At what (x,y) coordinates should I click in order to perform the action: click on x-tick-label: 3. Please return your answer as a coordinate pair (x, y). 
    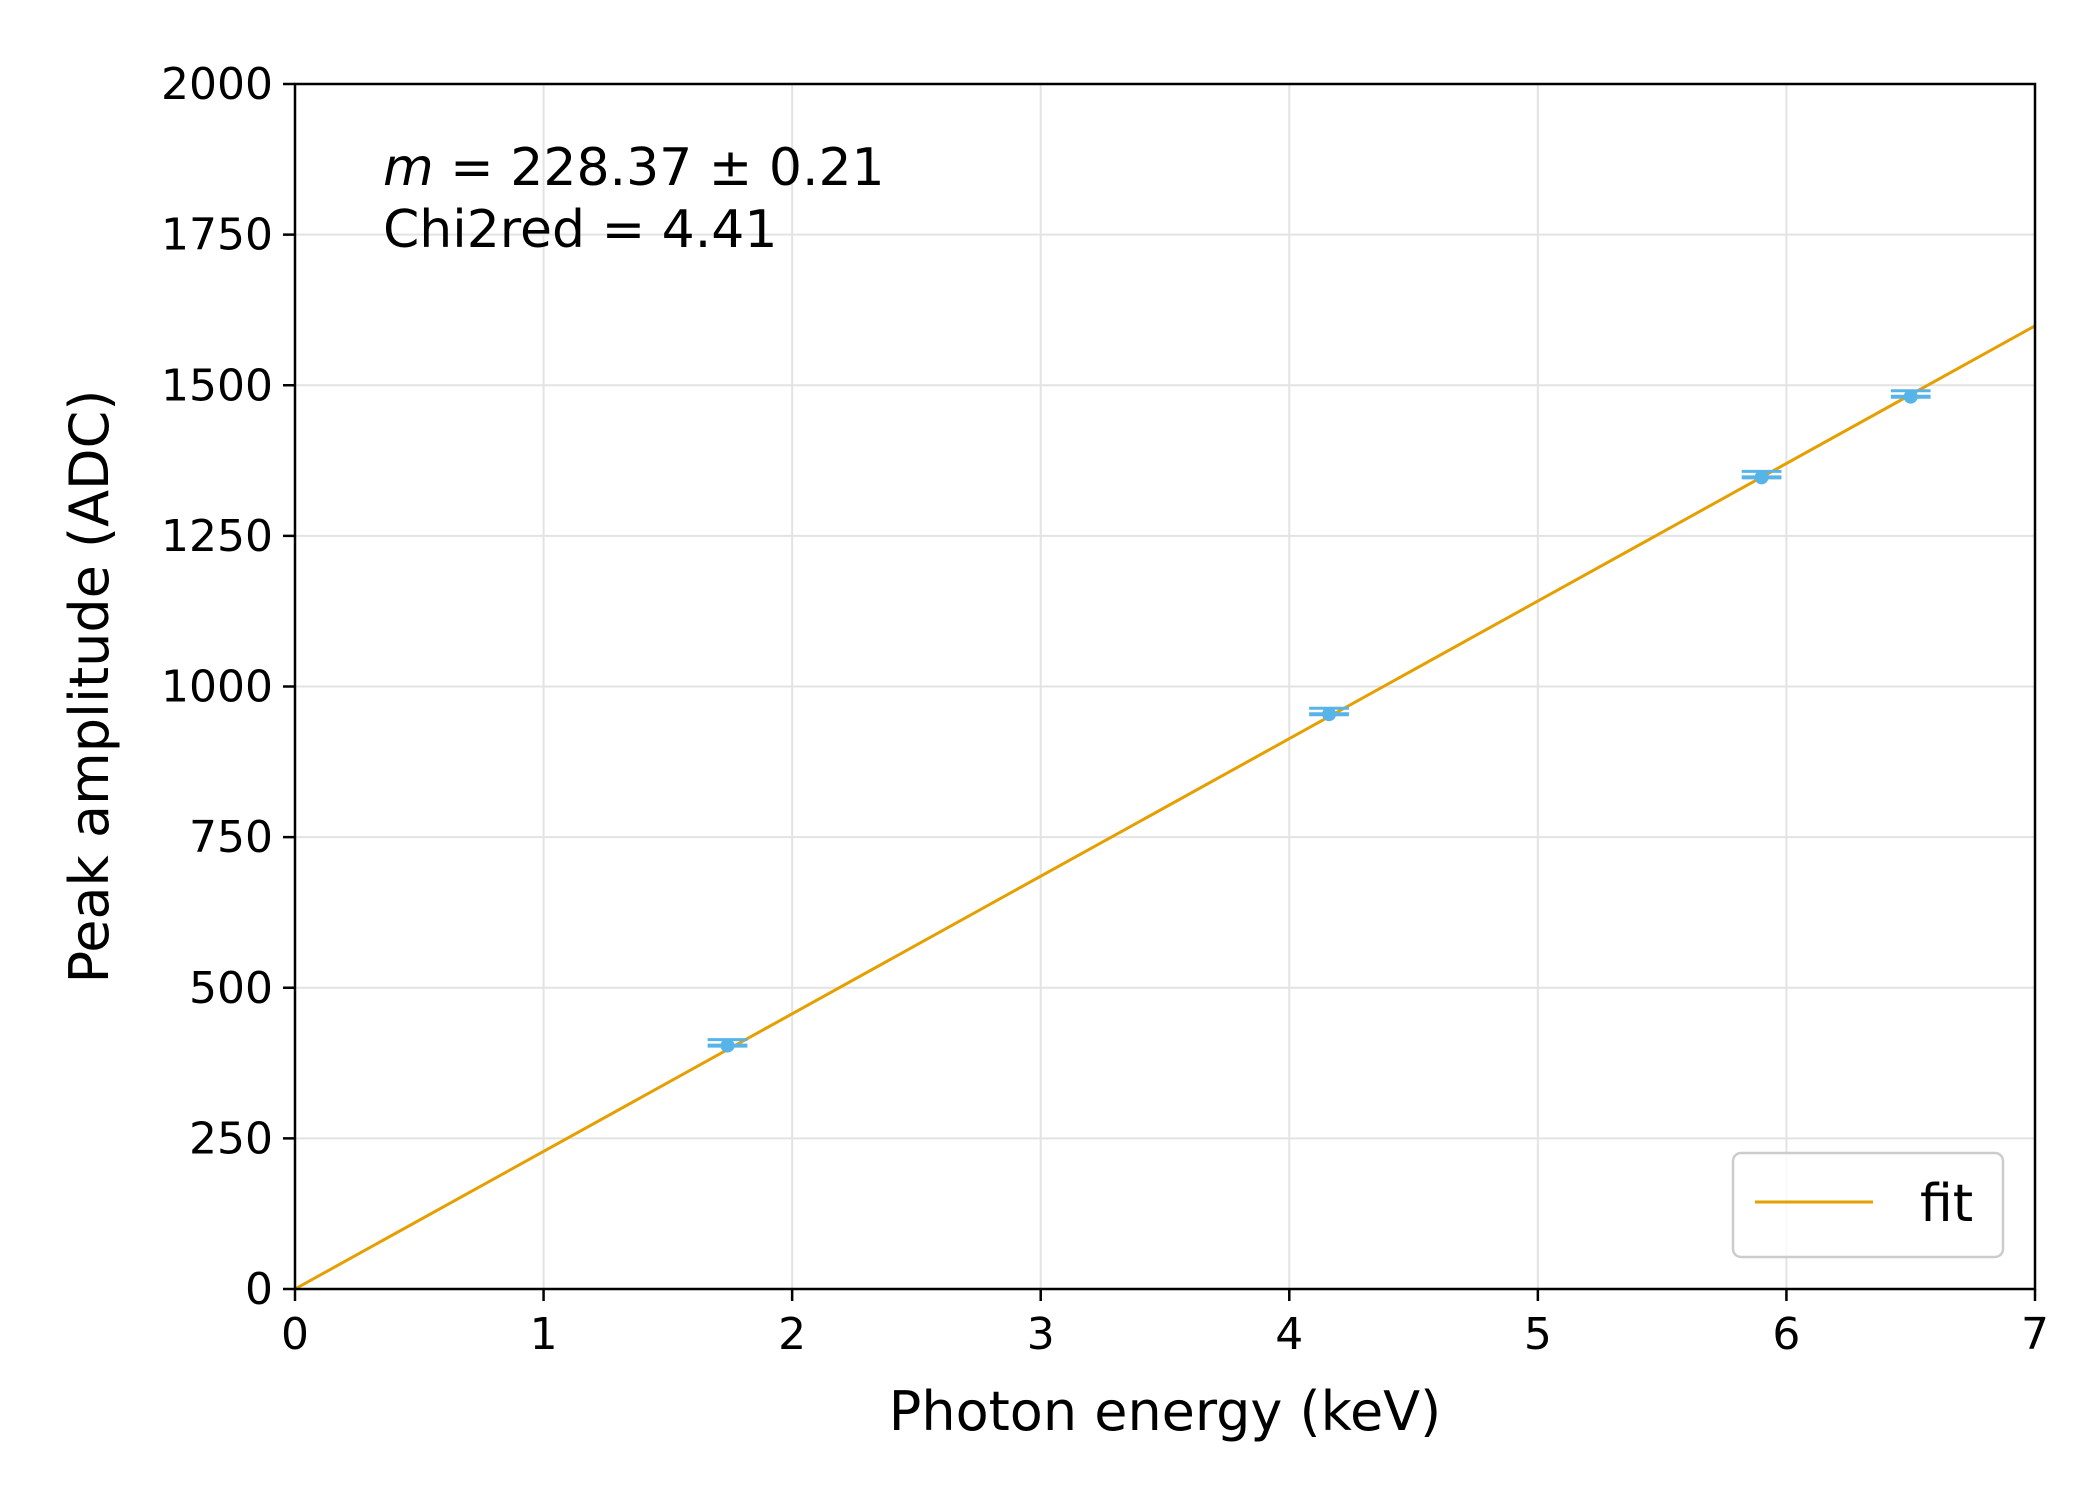
    Looking at the image, I should click on (1041, 1334).